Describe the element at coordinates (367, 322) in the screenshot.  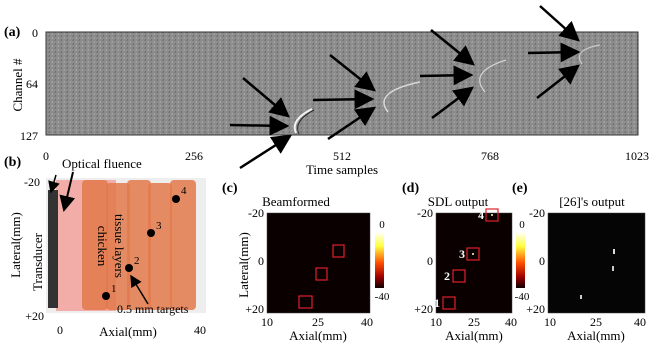
I see `panel-c-xtick-40: 40` at that location.